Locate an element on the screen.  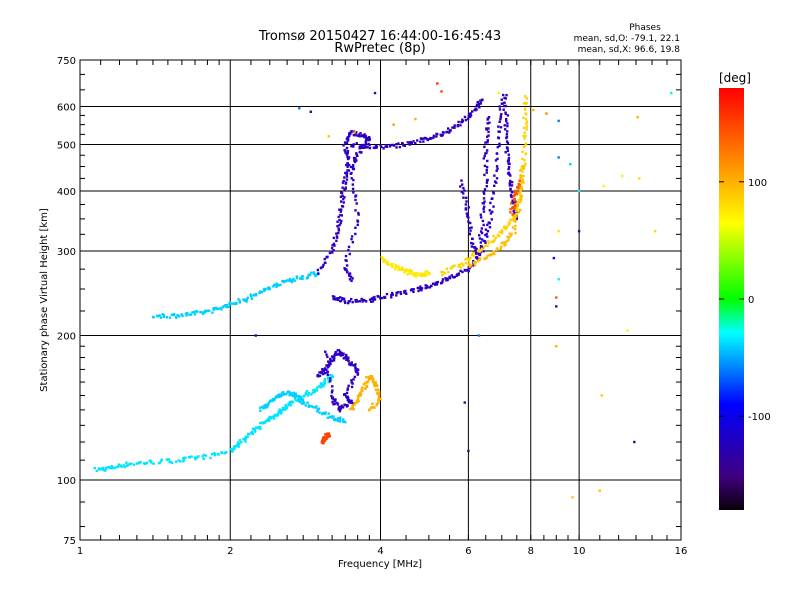
y-tick-label: 400 is located at coordinates (66, 192).